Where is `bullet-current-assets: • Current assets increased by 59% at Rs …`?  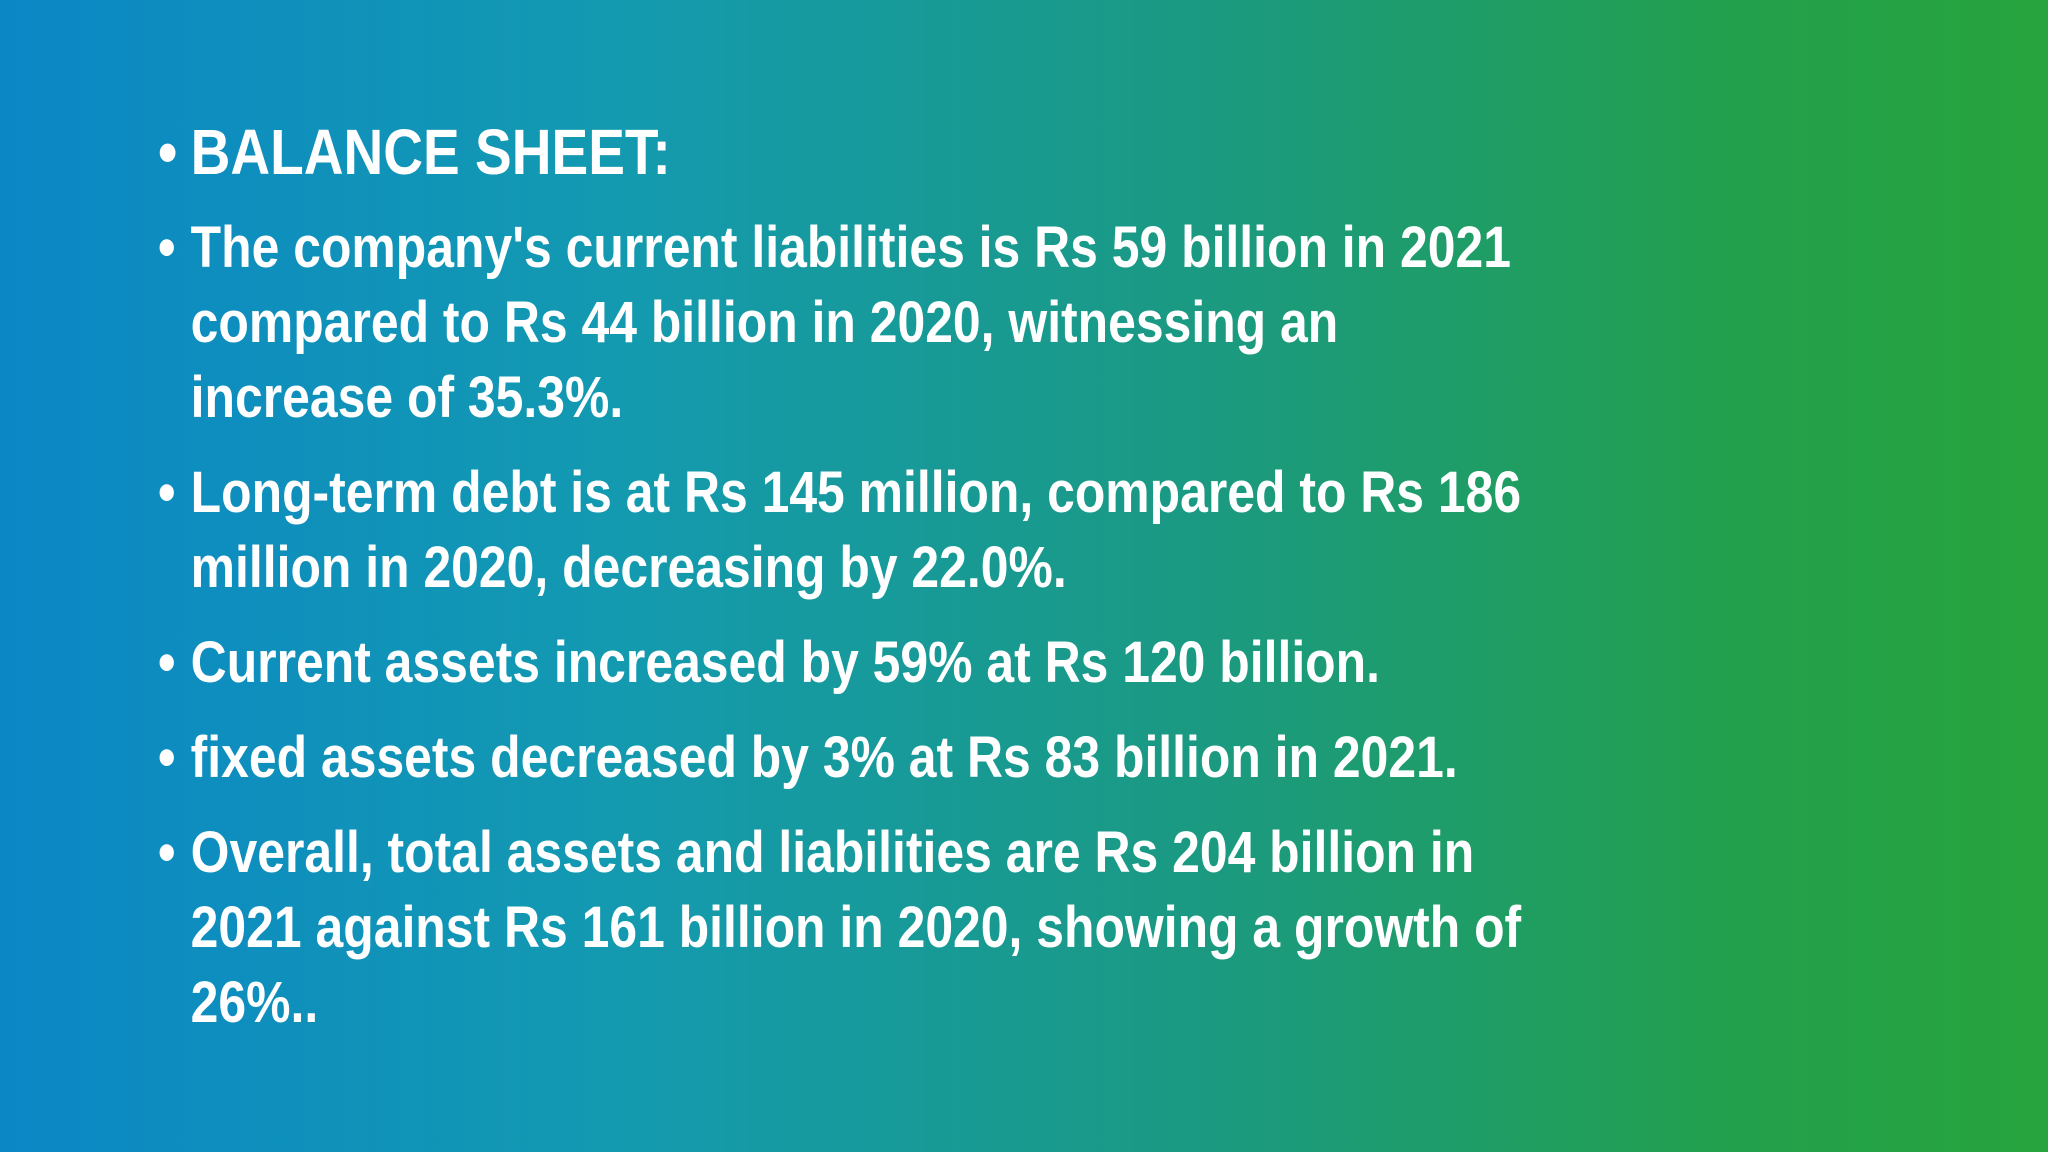 bullet-current-assets: • Current assets increased by 59% at Rs … is located at coordinates (1051, 662).